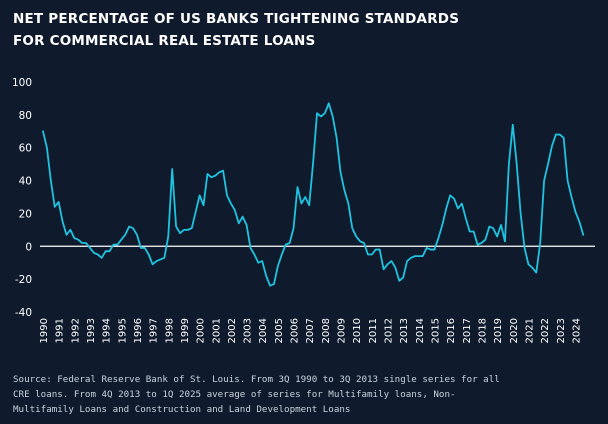 The height and width of the screenshot is (424, 608). Describe the element at coordinates (279, 330) in the screenshot. I see `x-tick-label: 2005` at that location.